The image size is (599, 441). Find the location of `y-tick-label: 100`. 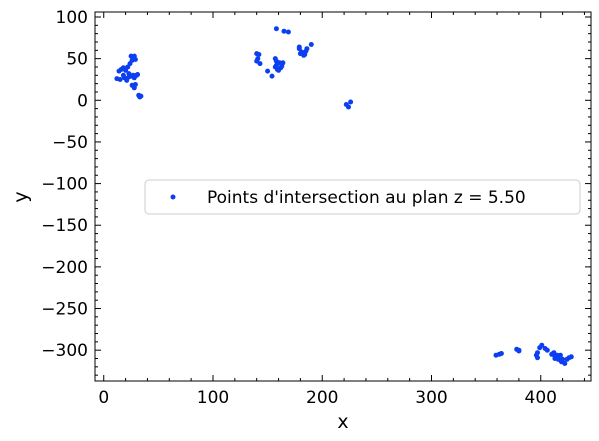

y-tick-label: 100 is located at coordinates (72, 18).